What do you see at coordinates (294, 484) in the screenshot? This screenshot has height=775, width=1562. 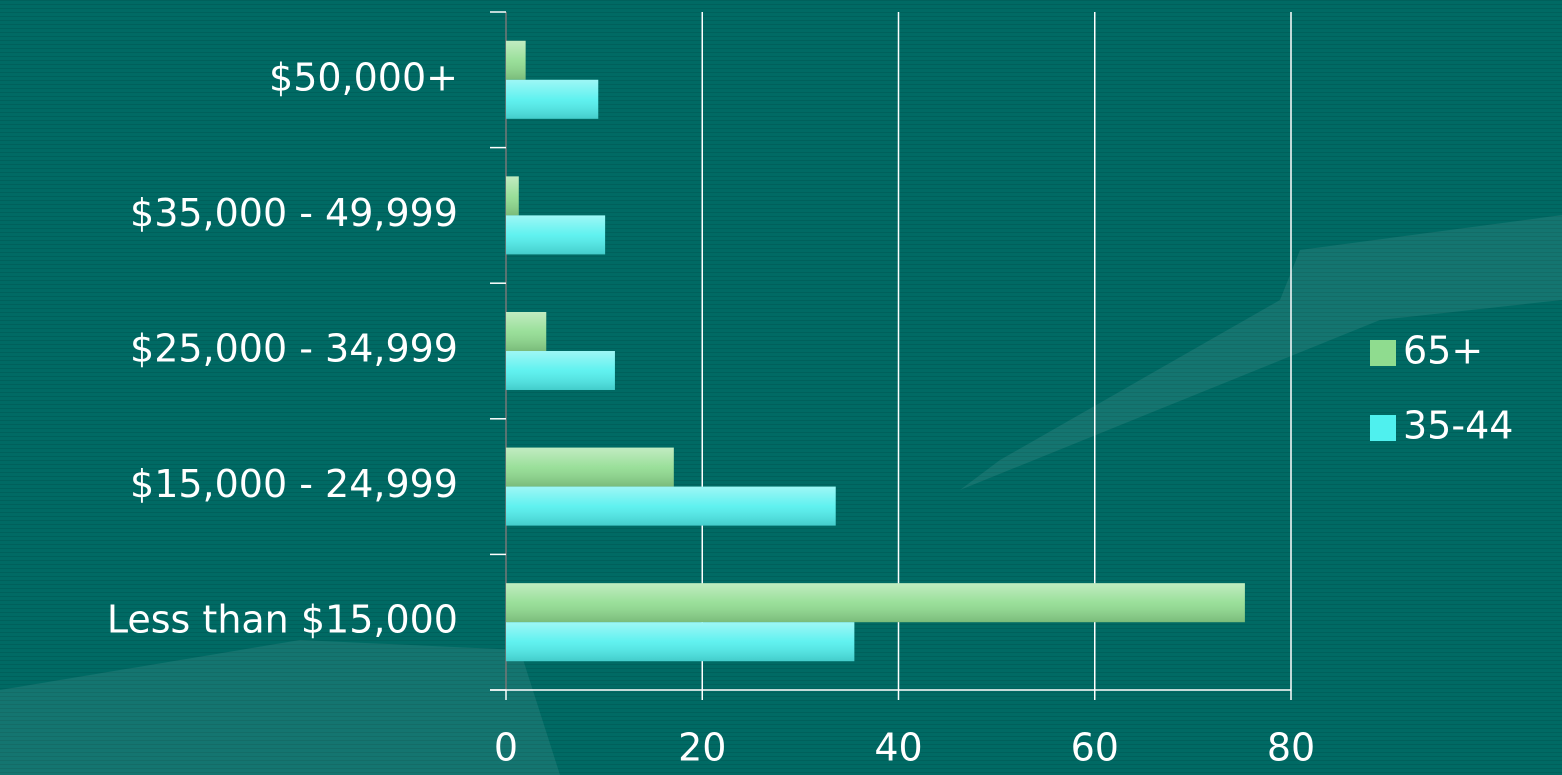 I see `y-tick-label: $15,000 - 24,999` at bounding box center [294, 484].